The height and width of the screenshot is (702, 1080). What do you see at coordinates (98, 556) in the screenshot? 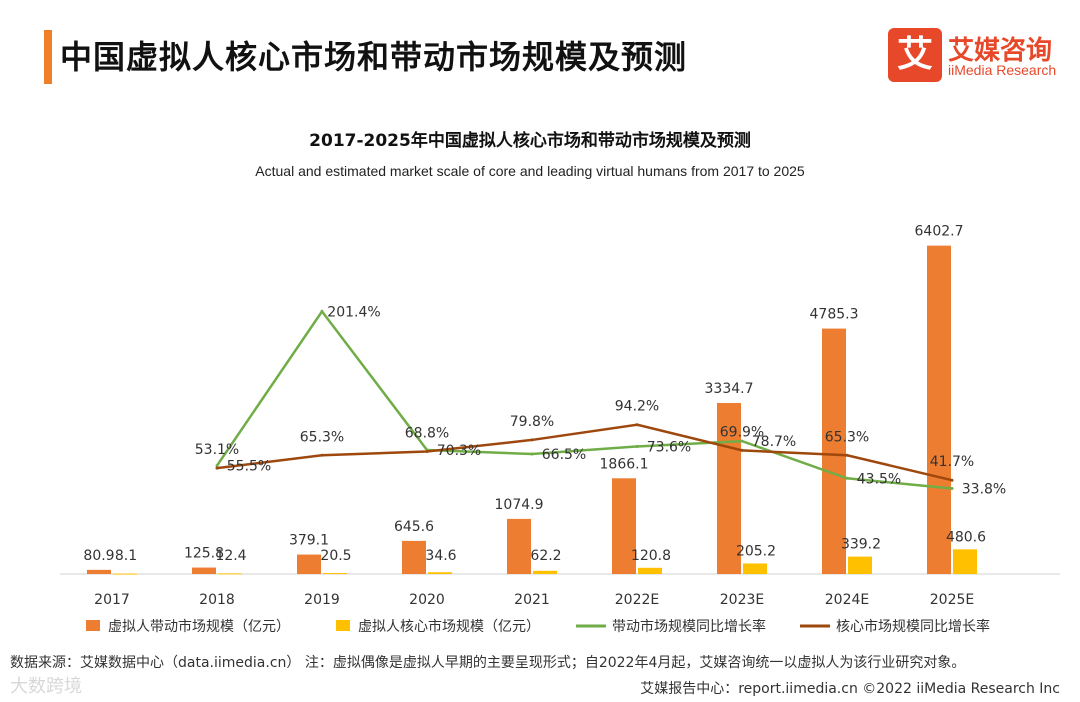
I see `label-leading-2017: 80.9` at bounding box center [98, 556].